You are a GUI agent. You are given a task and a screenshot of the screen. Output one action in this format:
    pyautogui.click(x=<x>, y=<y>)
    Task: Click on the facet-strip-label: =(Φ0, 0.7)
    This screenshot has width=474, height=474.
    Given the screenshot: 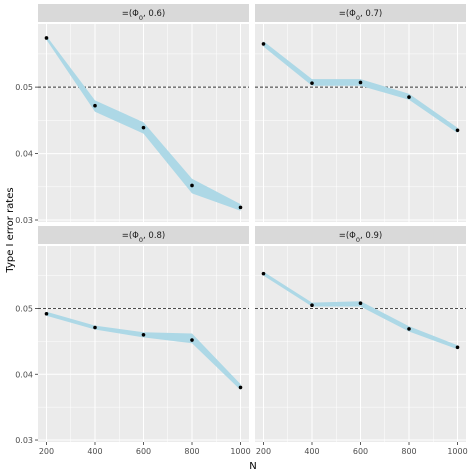 What is the action you would take?
    pyautogui.click(x=361, y=15)
    